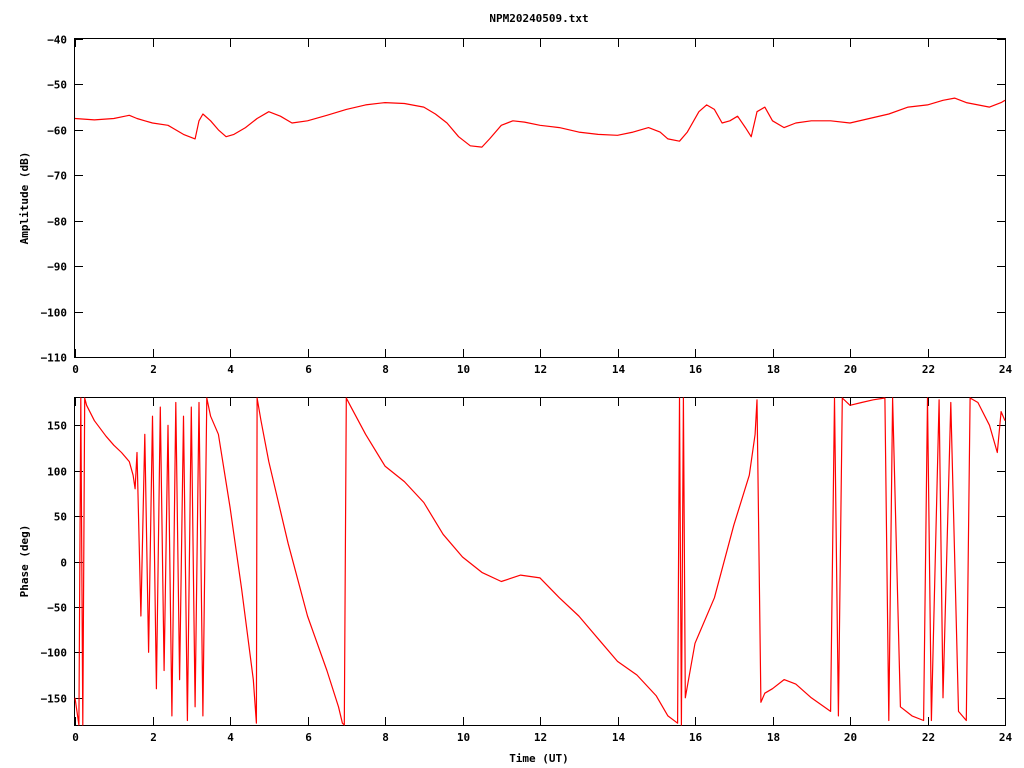 Image resolution: width=1024 pixels, height=768 pixels. Describe the element at coordinates (230, 737) in the screenshot. I see `phase-x-tick-label: 4` at that location.